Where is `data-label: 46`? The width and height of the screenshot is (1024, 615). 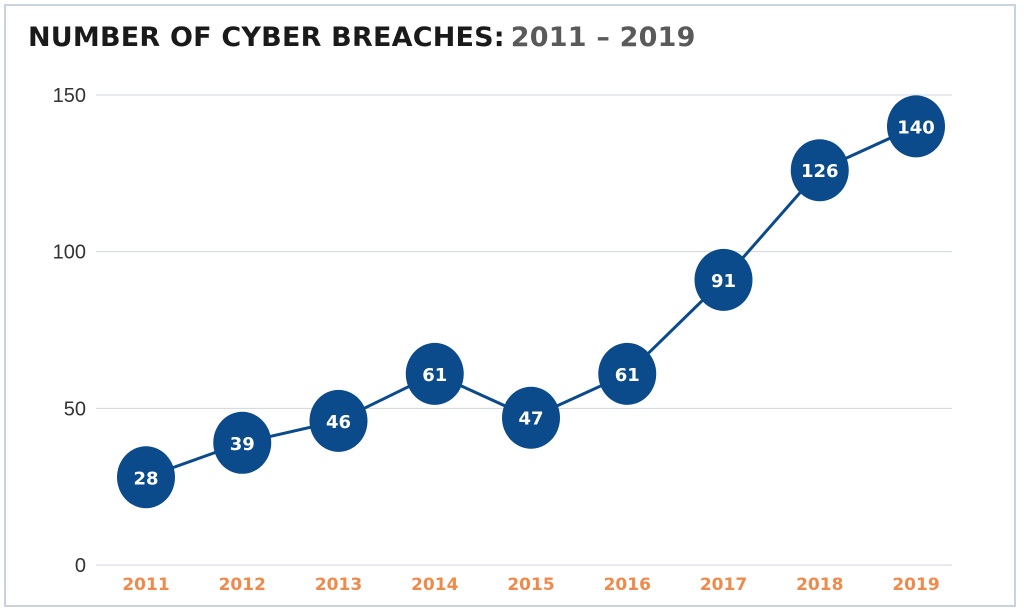 data-label: 46 is located at coordinates (338, 422).